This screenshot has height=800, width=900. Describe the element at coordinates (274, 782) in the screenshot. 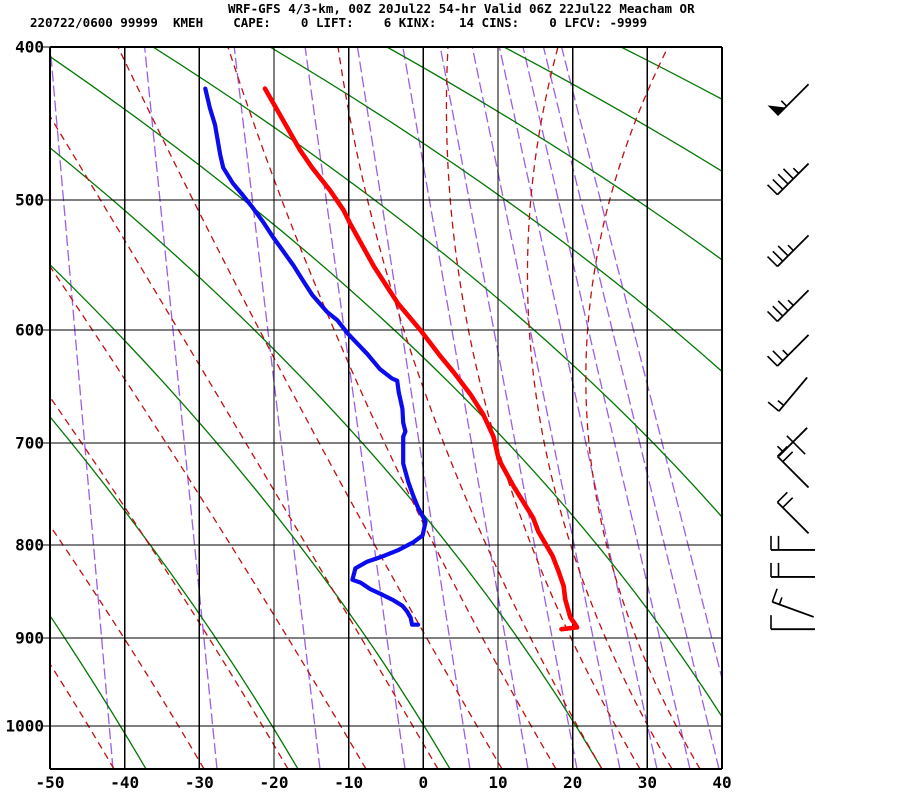

I see `x-axis-tick-label: -20` at that location.